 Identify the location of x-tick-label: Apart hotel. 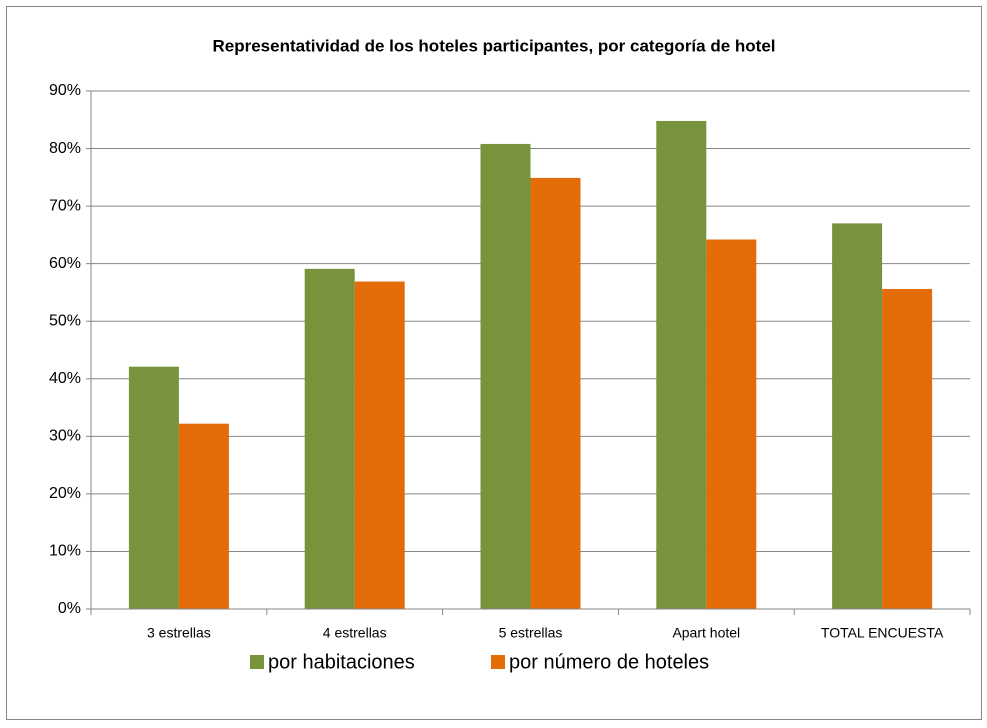
(706, 633).